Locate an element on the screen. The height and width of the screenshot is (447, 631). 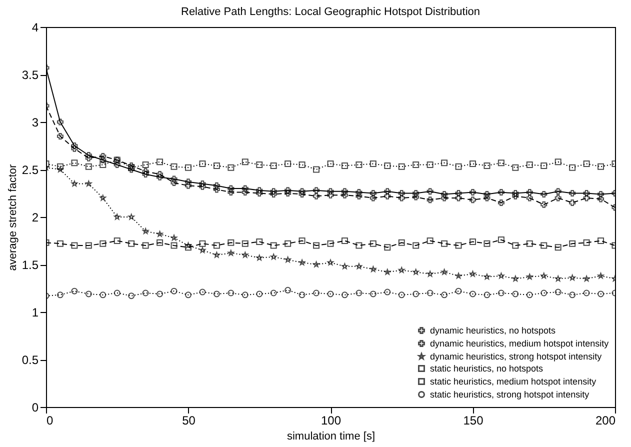
y-tick-label: 3.5 is located at coordinates (30, 75).